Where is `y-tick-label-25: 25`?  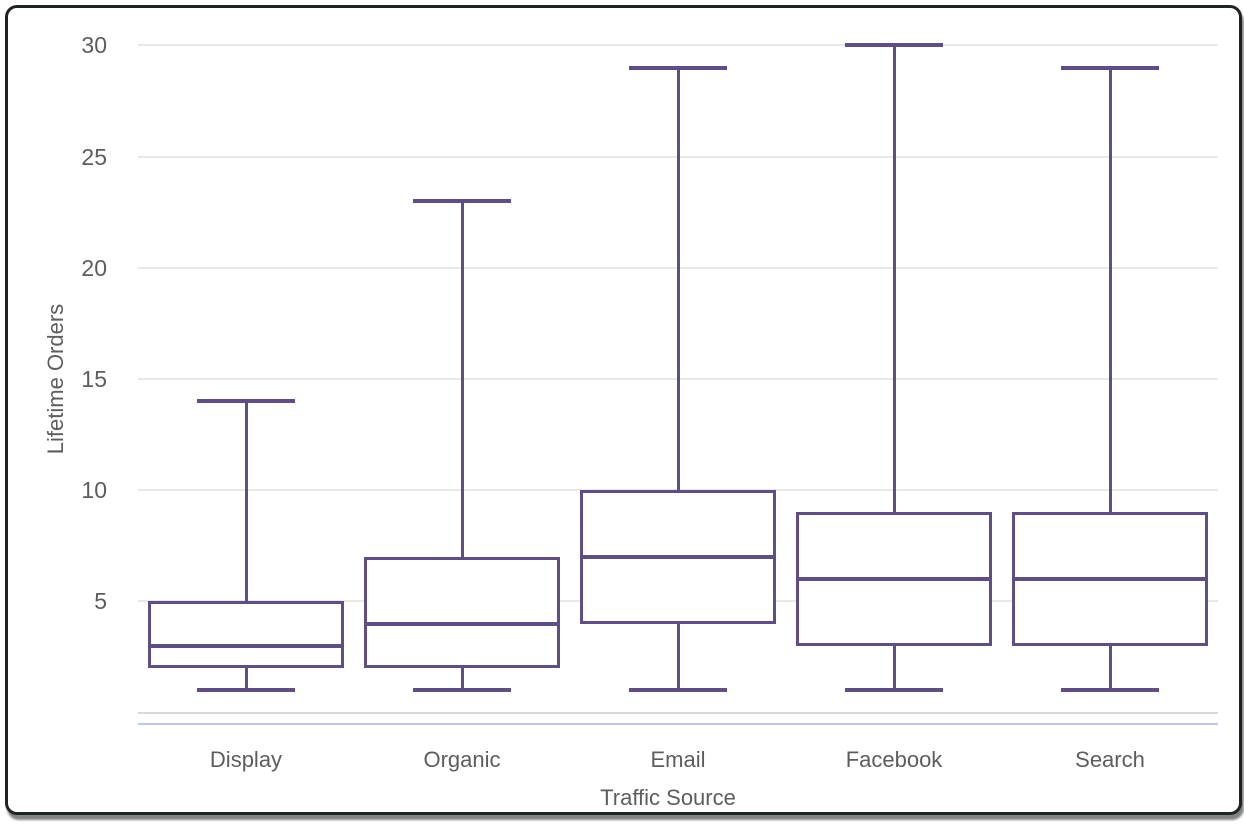
y-tick-label-25: 25 is located at coordinates (94, 156).